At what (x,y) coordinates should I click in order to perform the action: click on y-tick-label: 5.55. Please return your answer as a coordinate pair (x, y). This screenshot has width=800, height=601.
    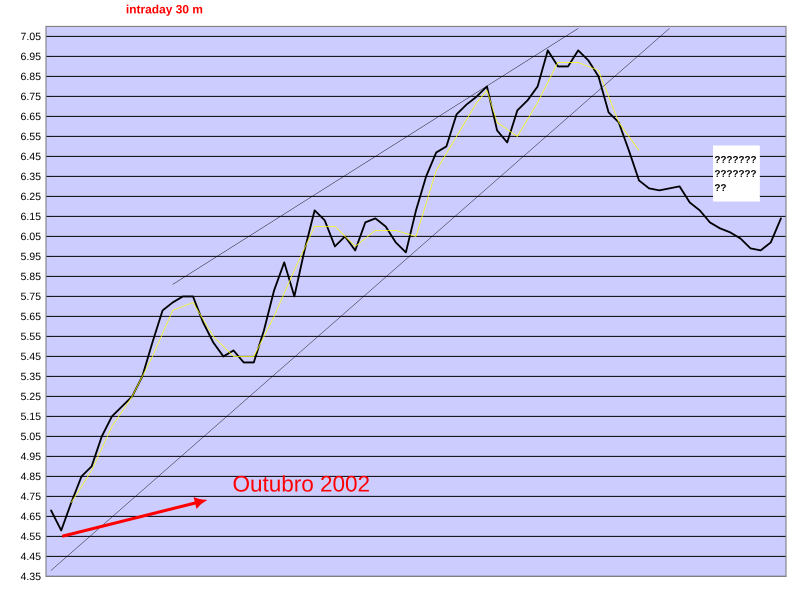
    Looking at the image, I should click on (30, 336).